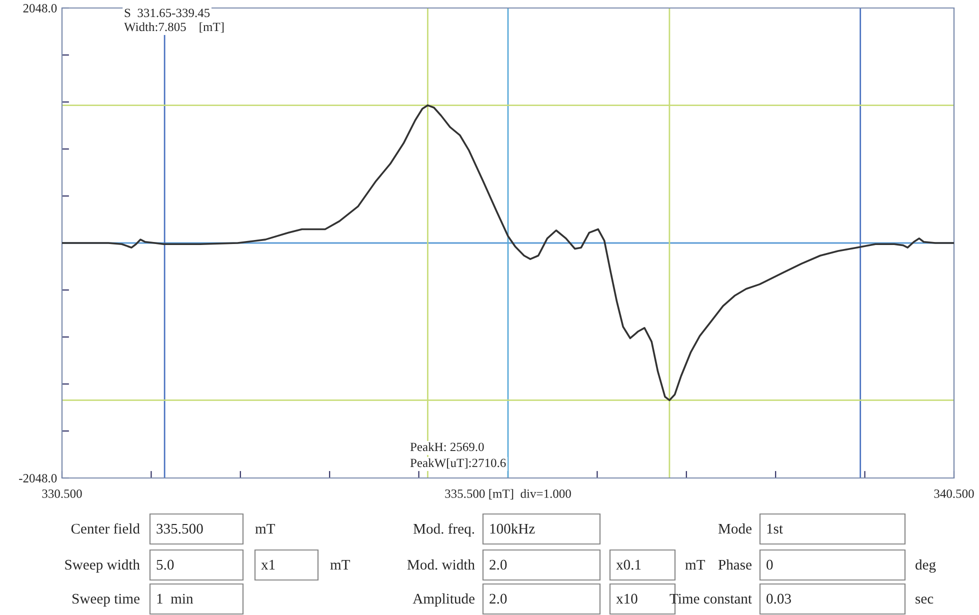  What do you see at coordinates (443, 530) in the screenshot?
I see `text: Mod. freq.` at bounding box center [443, 530].